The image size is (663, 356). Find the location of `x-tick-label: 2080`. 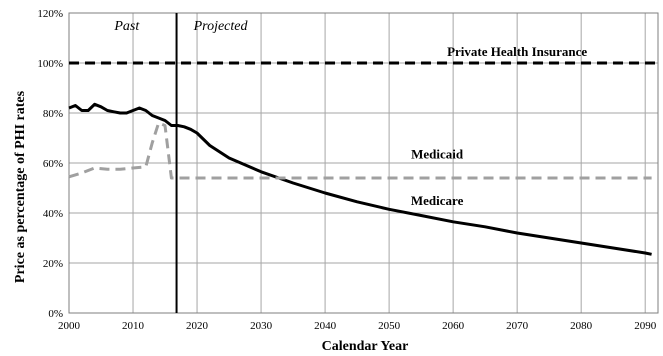

x-tick-label: 2080 is located at coordinates (581, 326).